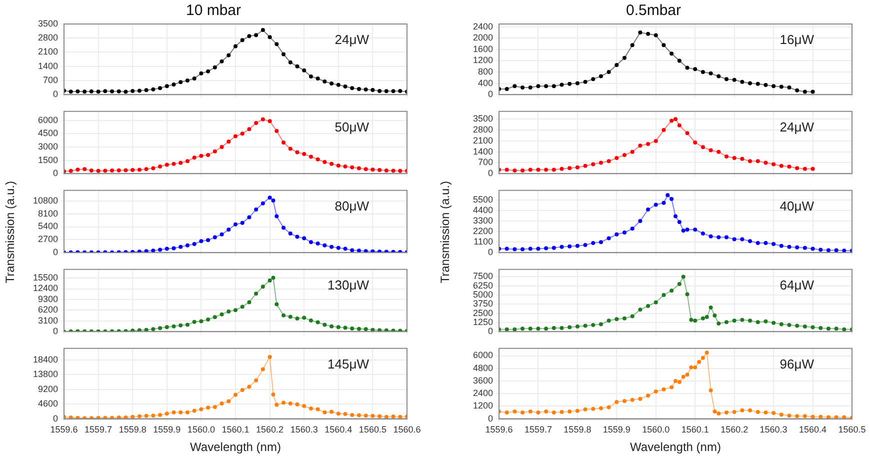 This screenshot has width=870, height=464. What do you see at coordinates (797, 39) in the screenshot?
I see `annotation: 16μW` at bounding box center [797, 39].